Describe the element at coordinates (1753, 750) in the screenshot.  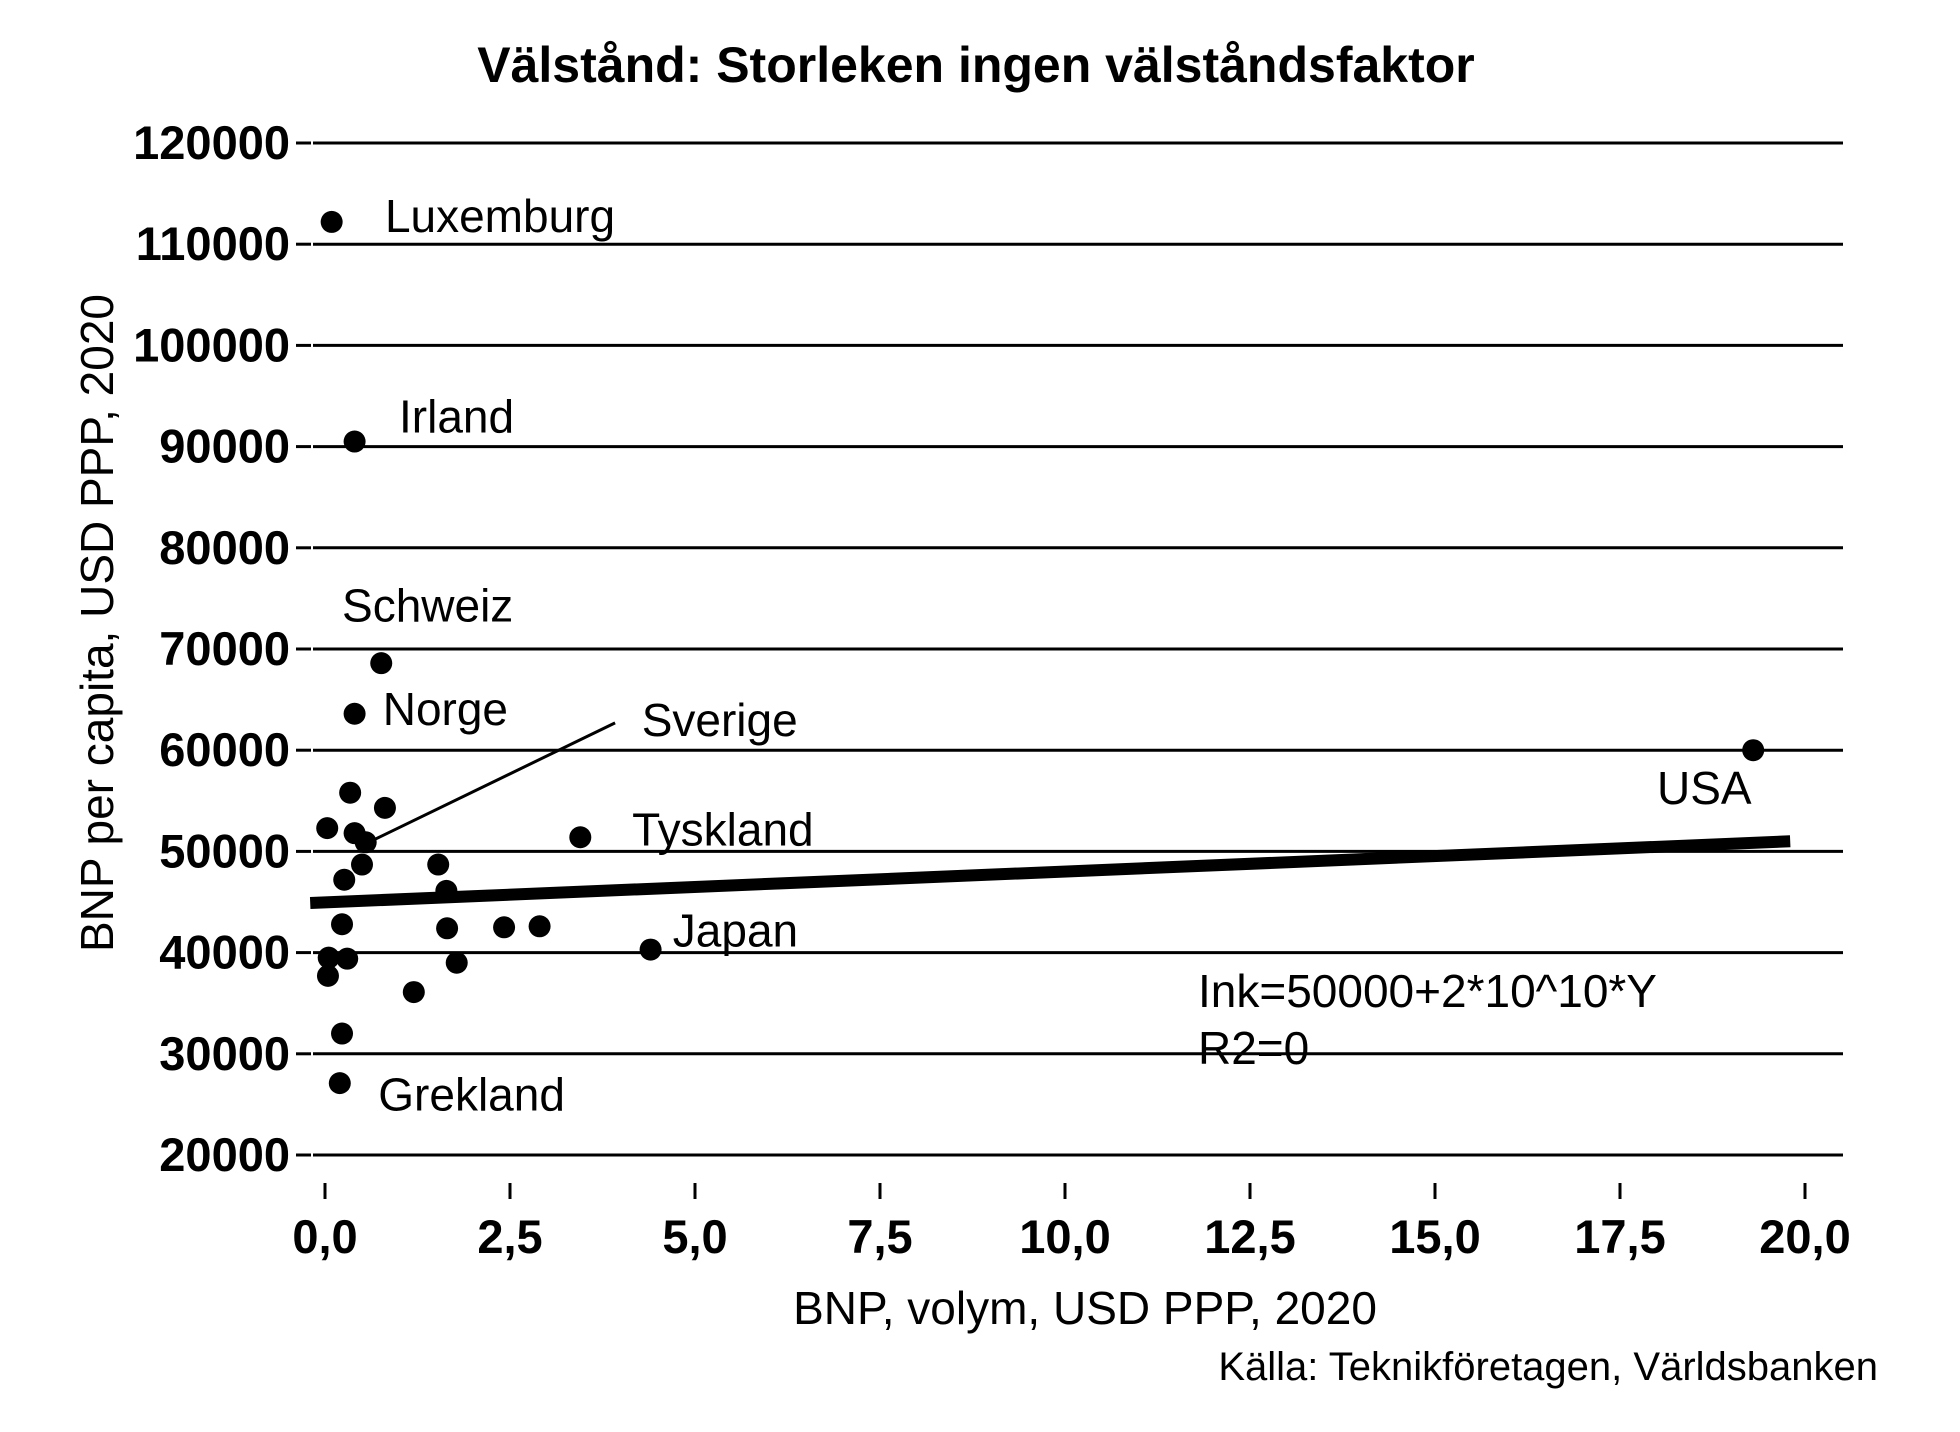
I see `data-point-usa` at that location.